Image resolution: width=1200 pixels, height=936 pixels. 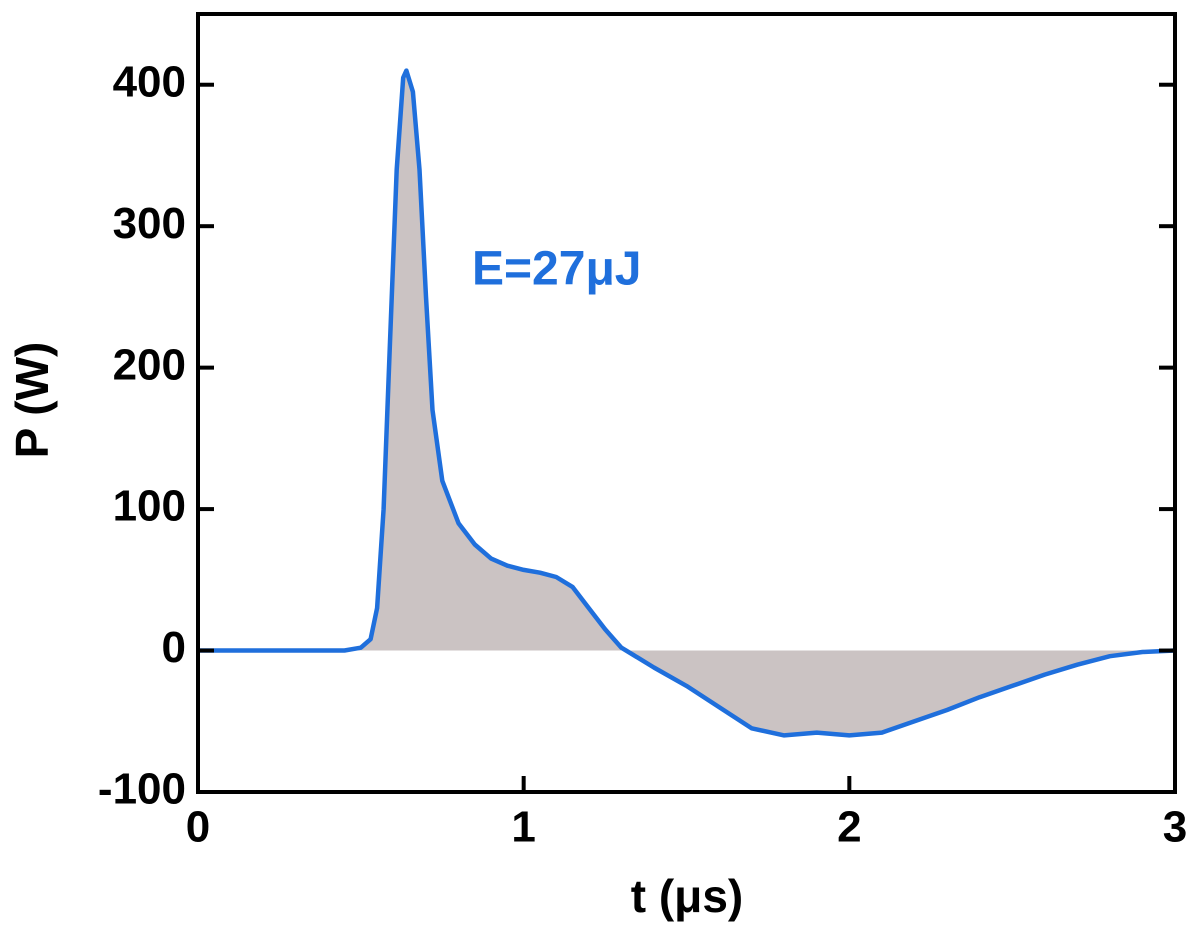 What do you see at coordinates (142, 789) in the screenshot?
I see `y-tick-label: -100` at bounding box center [142, 789].